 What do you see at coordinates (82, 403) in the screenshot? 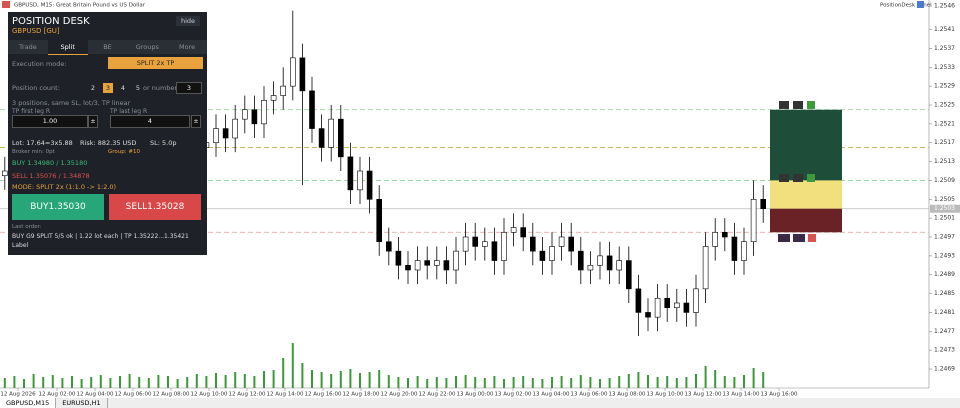
I see `chart-tab: EURUSD,H1` at bounding box center [82, 403].